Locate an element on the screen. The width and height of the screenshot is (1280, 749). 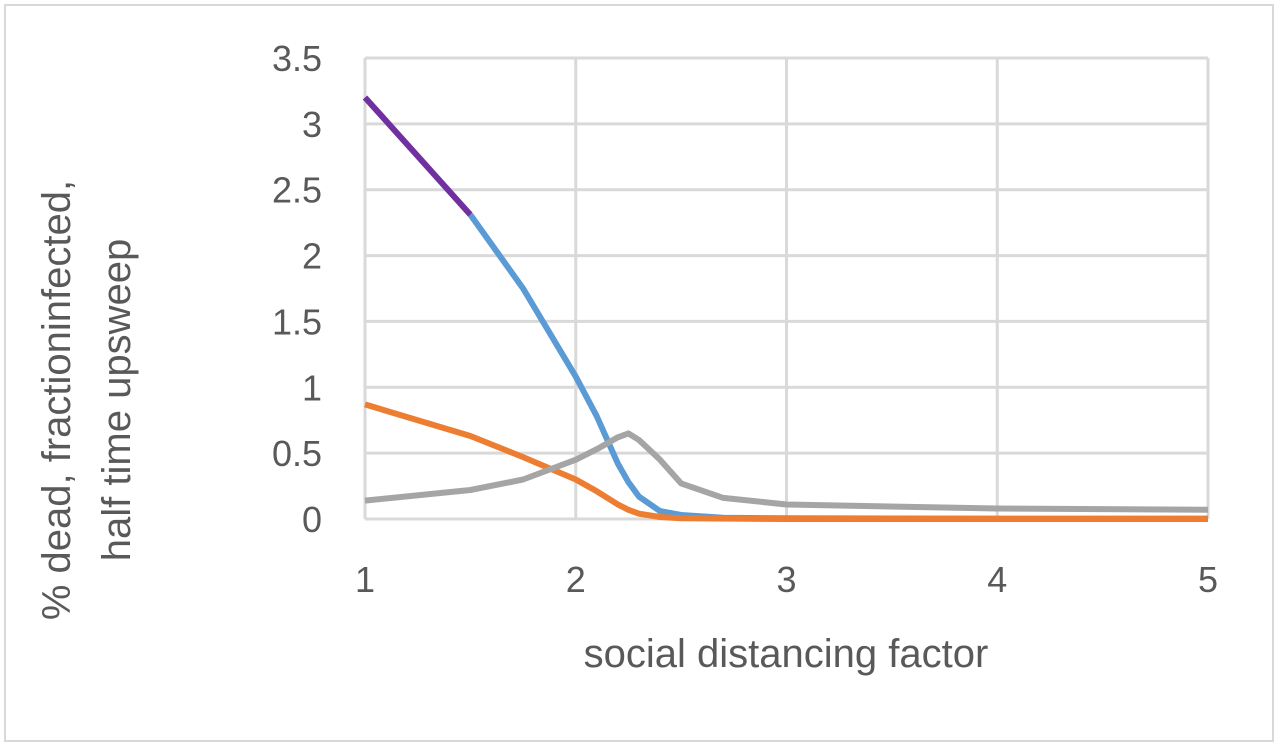
y-tick-label: 0 is located at coordinates (312, 519).